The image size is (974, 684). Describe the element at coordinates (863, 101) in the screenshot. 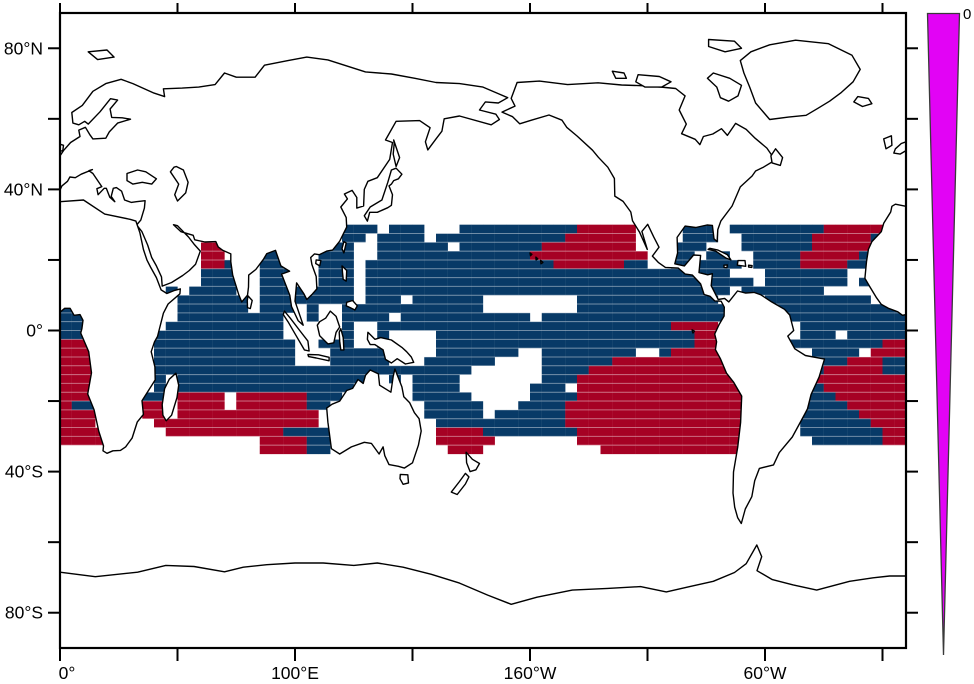

I see `coast-iceland` at that location.